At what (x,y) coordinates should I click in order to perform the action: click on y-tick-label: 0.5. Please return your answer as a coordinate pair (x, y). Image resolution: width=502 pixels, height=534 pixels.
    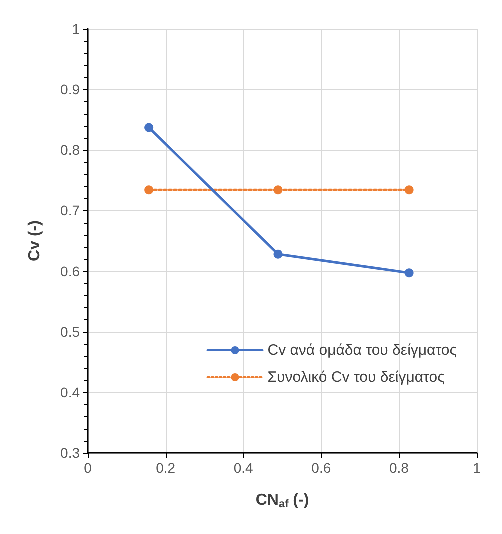
    Looking at the image, I should click on (70, 332).